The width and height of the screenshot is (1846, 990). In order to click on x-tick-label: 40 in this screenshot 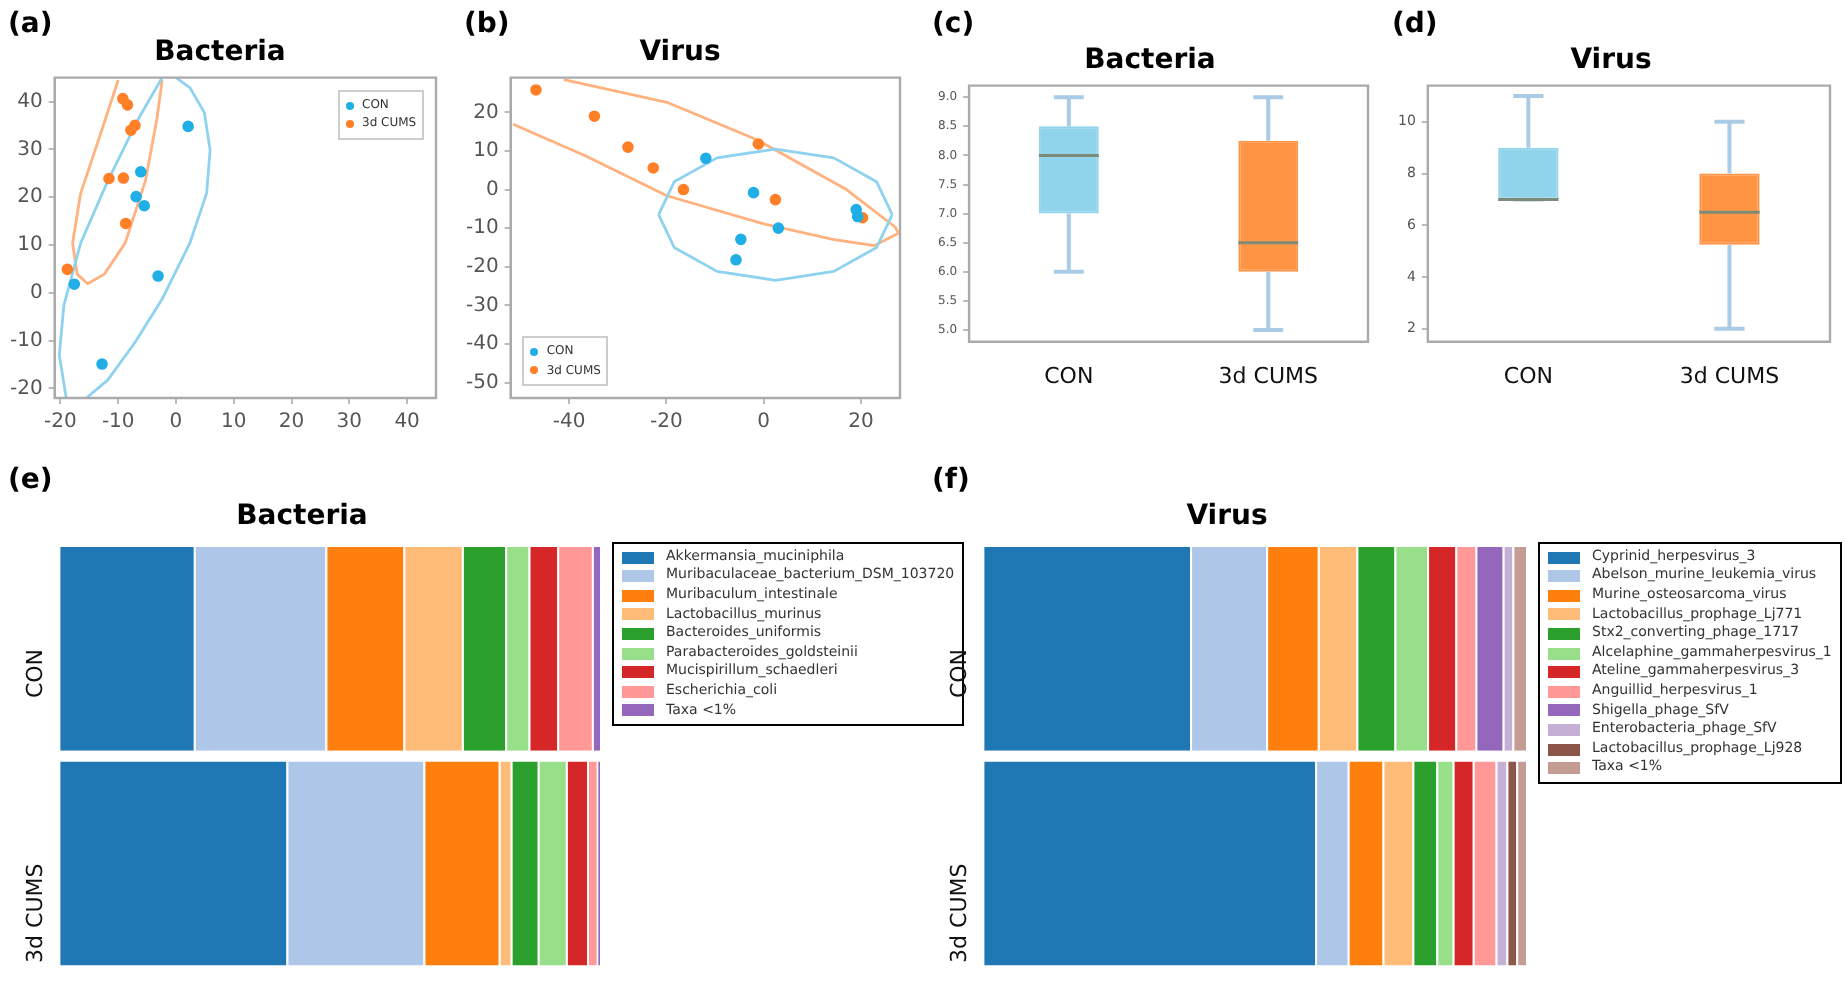, I will do `click(407, 422)`.